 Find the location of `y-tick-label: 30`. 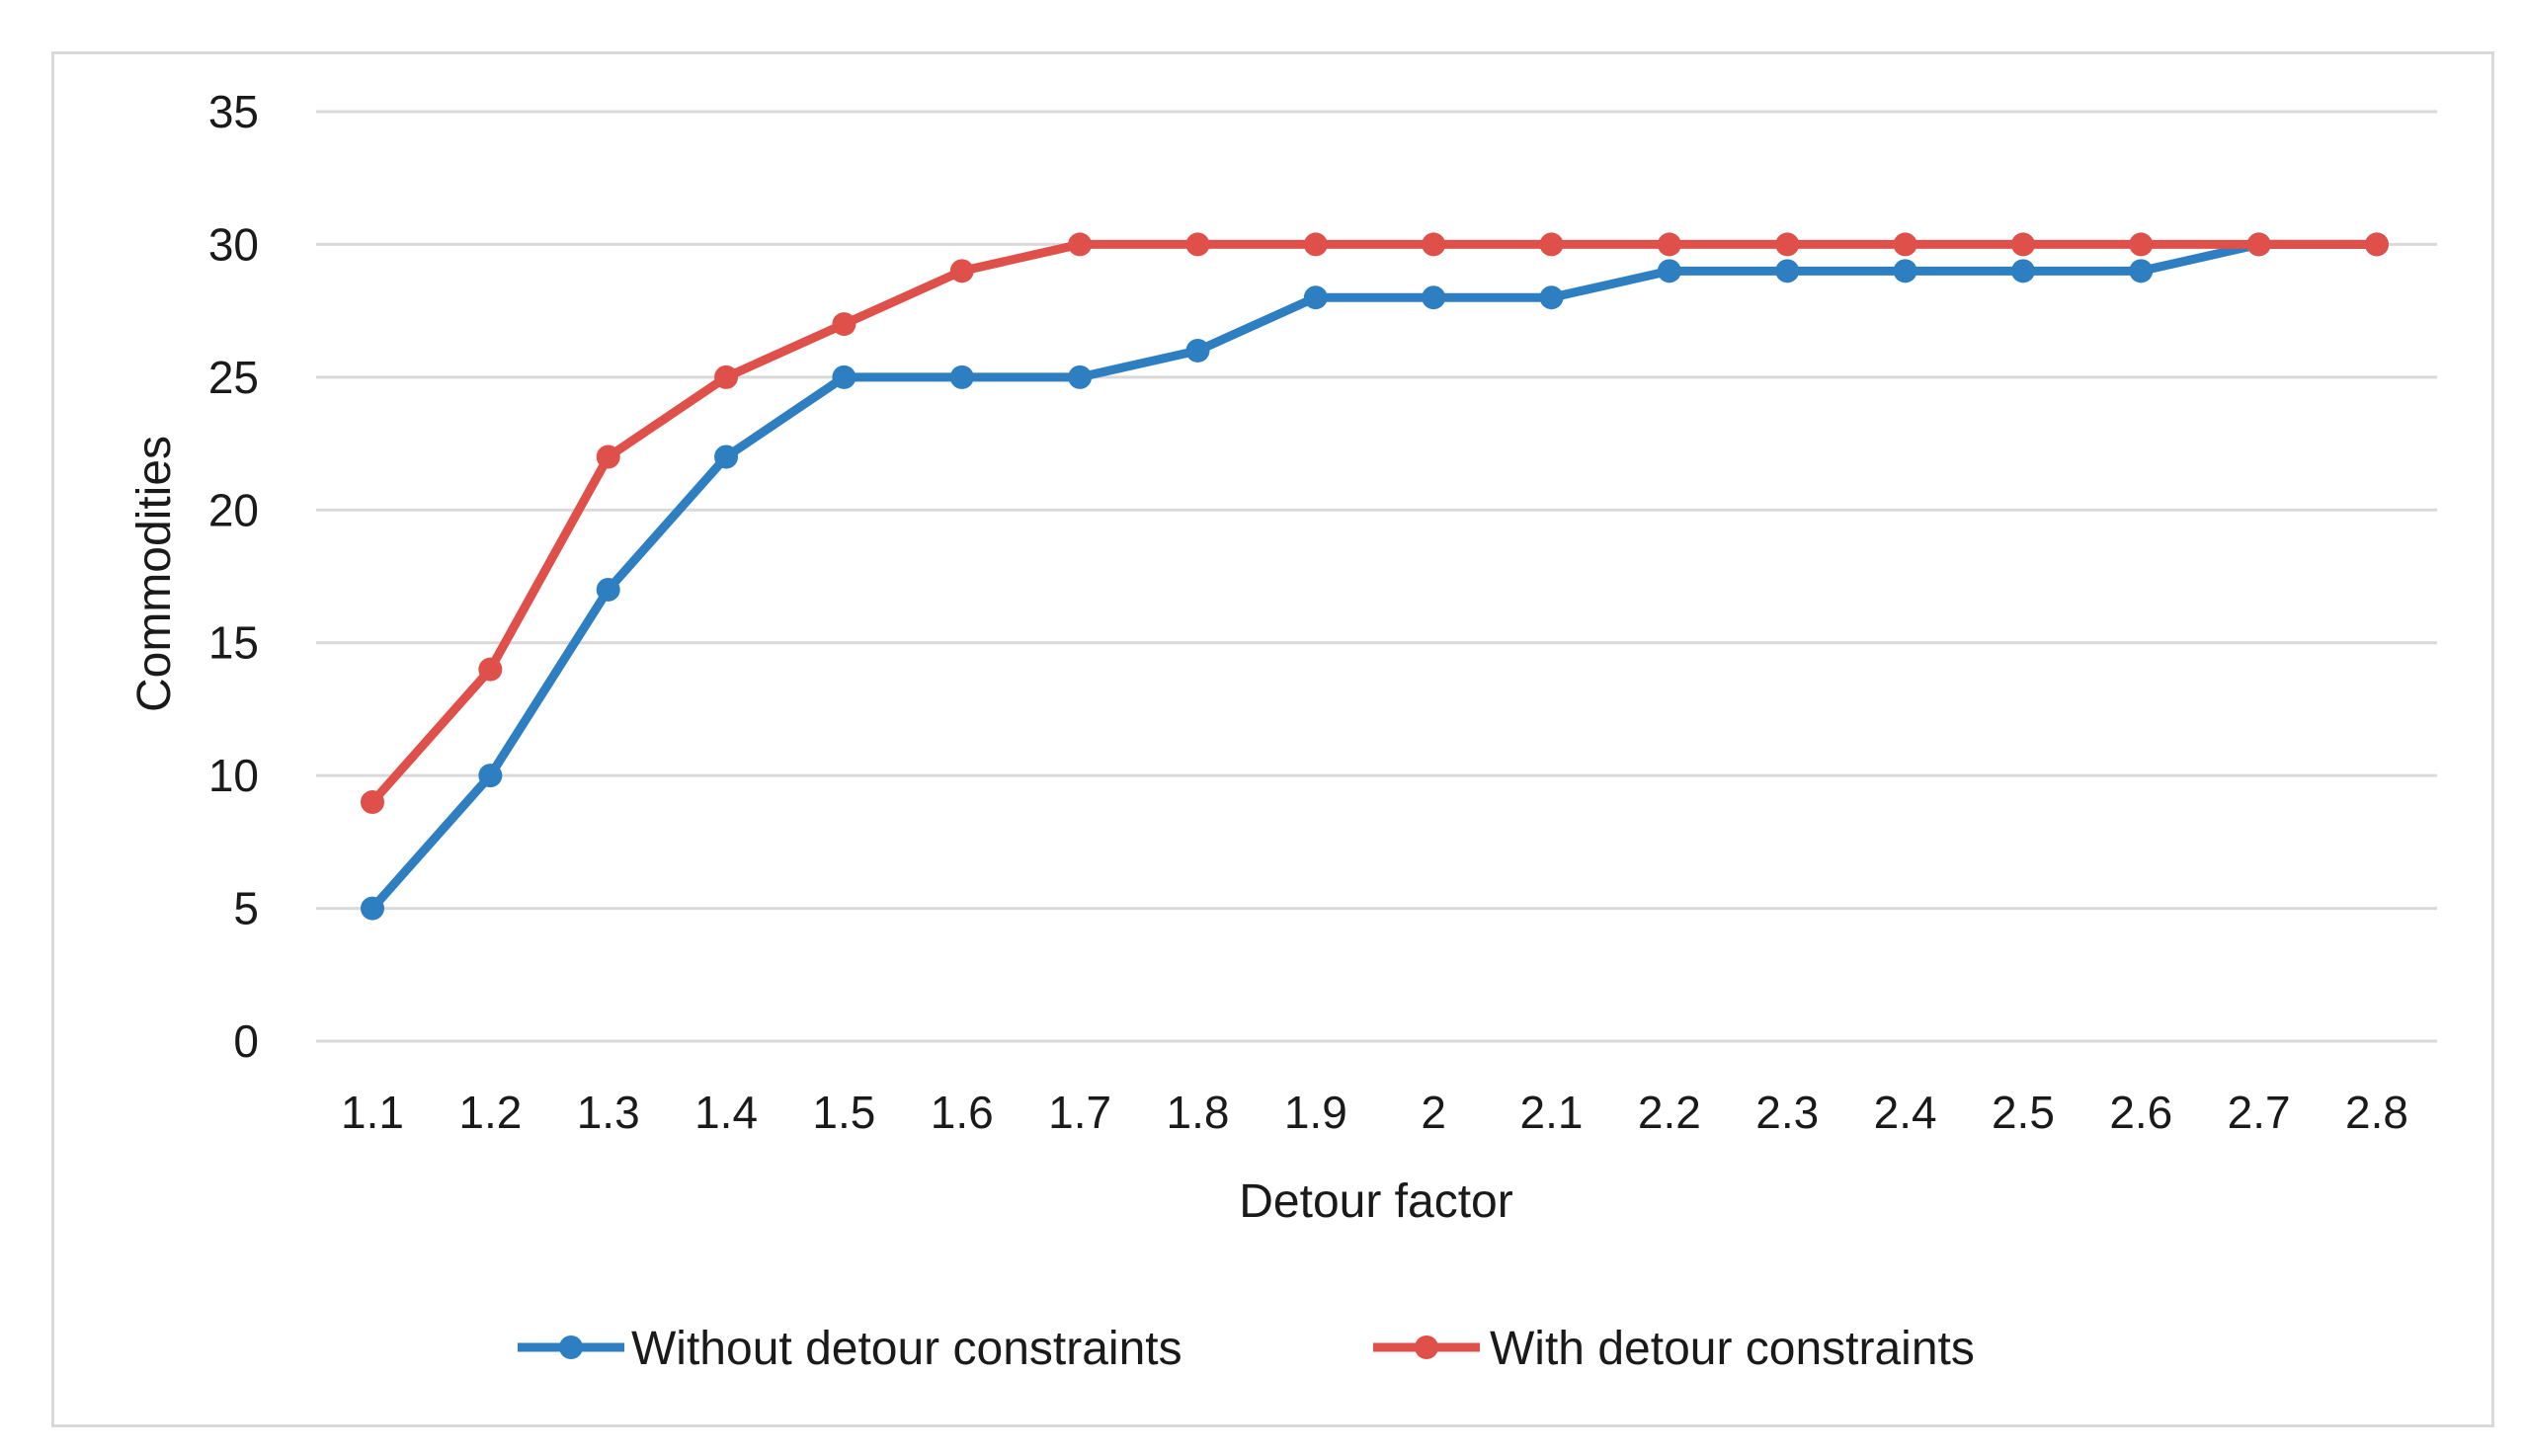

y-tick-label: 30 is located at coordinates (233, 244).